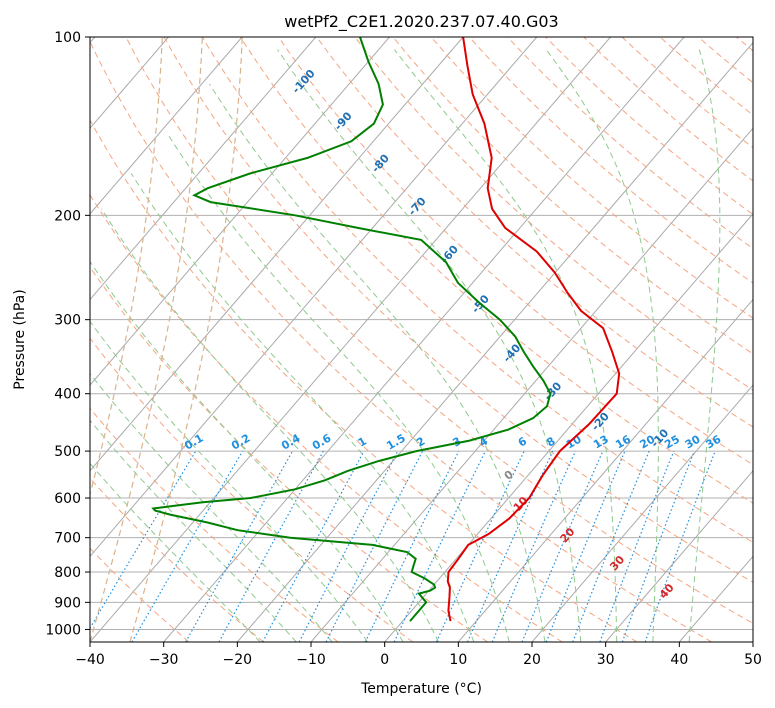  What do you see at coordinates (90, 660) in the screenshot?
I see `x-tick-label: −40` at bounding box center [90, 660].